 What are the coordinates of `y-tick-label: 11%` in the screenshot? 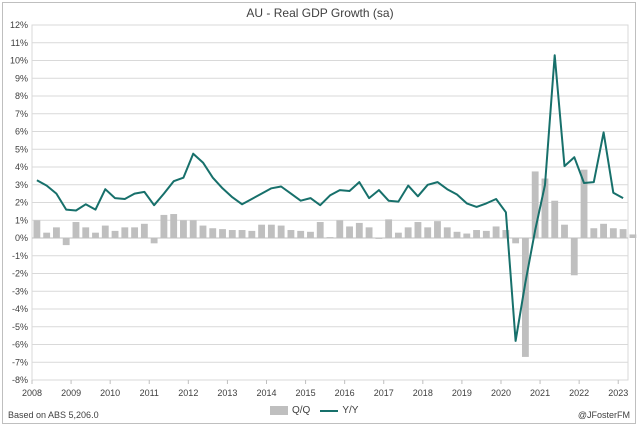 It's located at (19, 43).